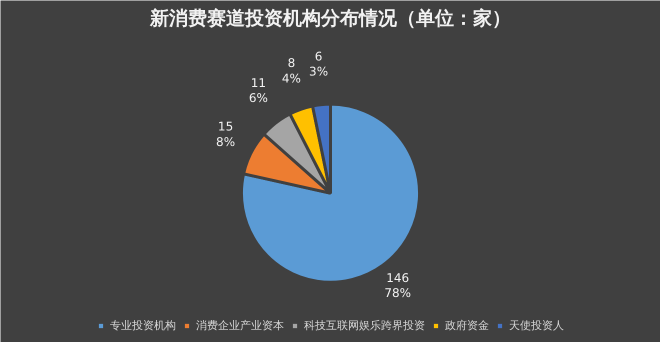 This screenshot has height=342, width=660. What do you see at coordinates (318, 64) in the screenshot?
I see `data-label: 6 3%` at bounding box center [318, 64].